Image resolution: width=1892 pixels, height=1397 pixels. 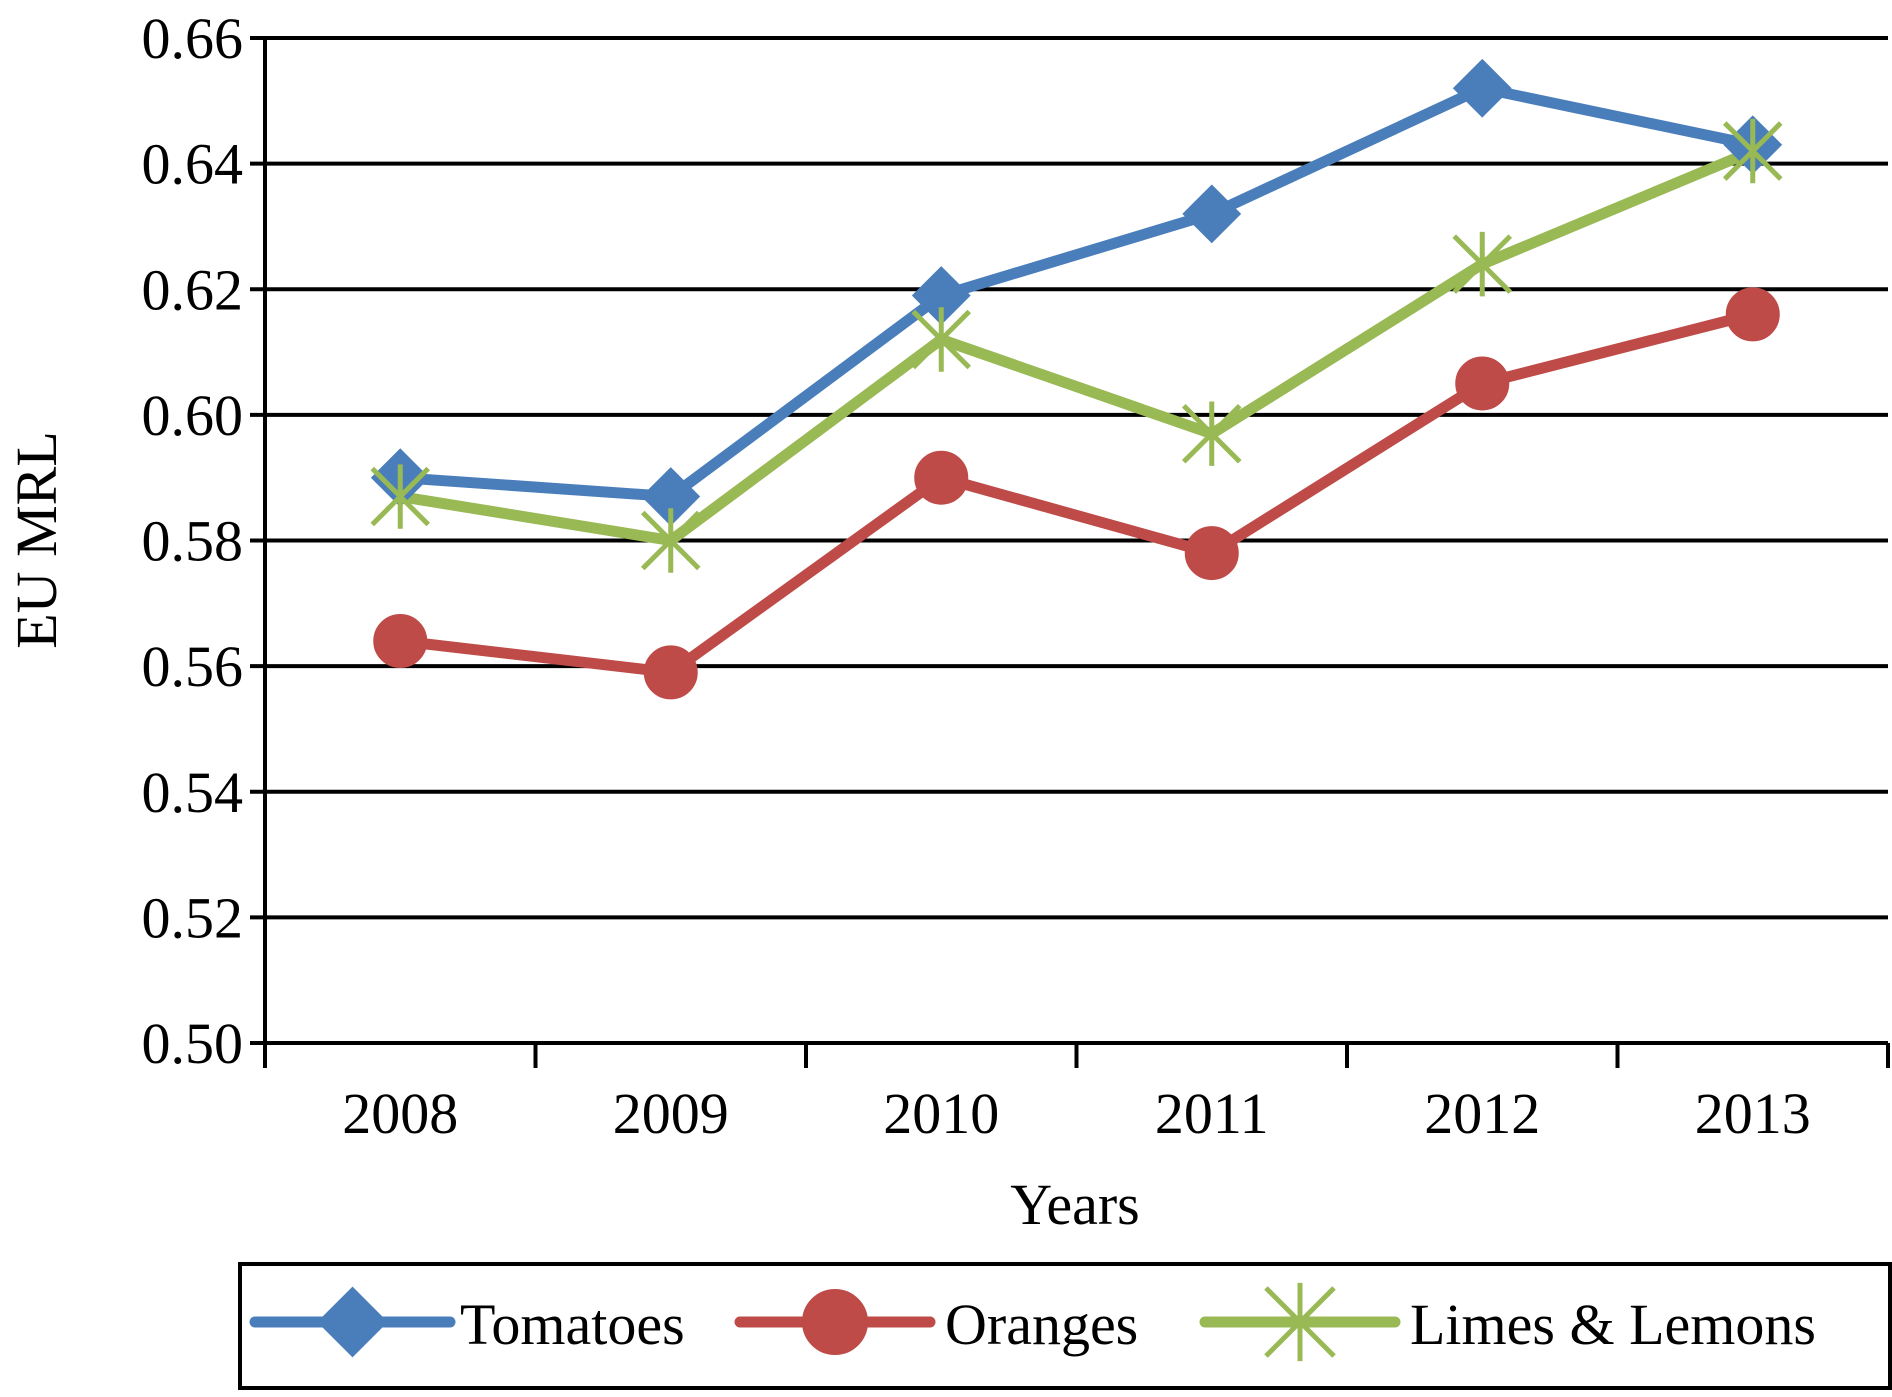 What do you see at coordinates (36, 540) in the screenshot?
I see `y-axis-title: EU MRL` at bounding box center [36, 540].